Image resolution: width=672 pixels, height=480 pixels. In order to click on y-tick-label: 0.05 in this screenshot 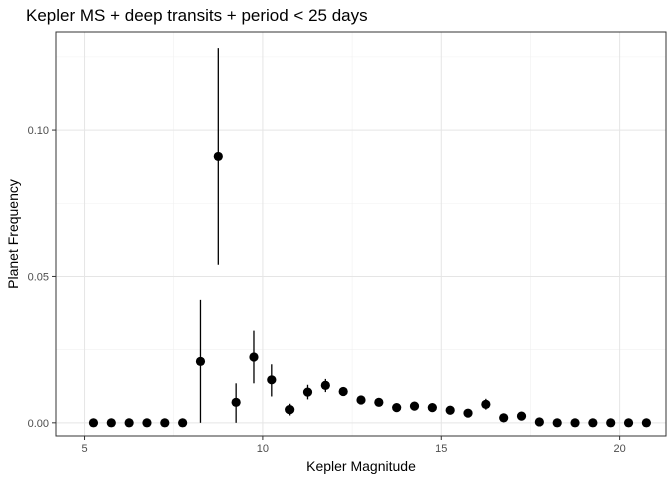, I will do `click(38, 277)`.